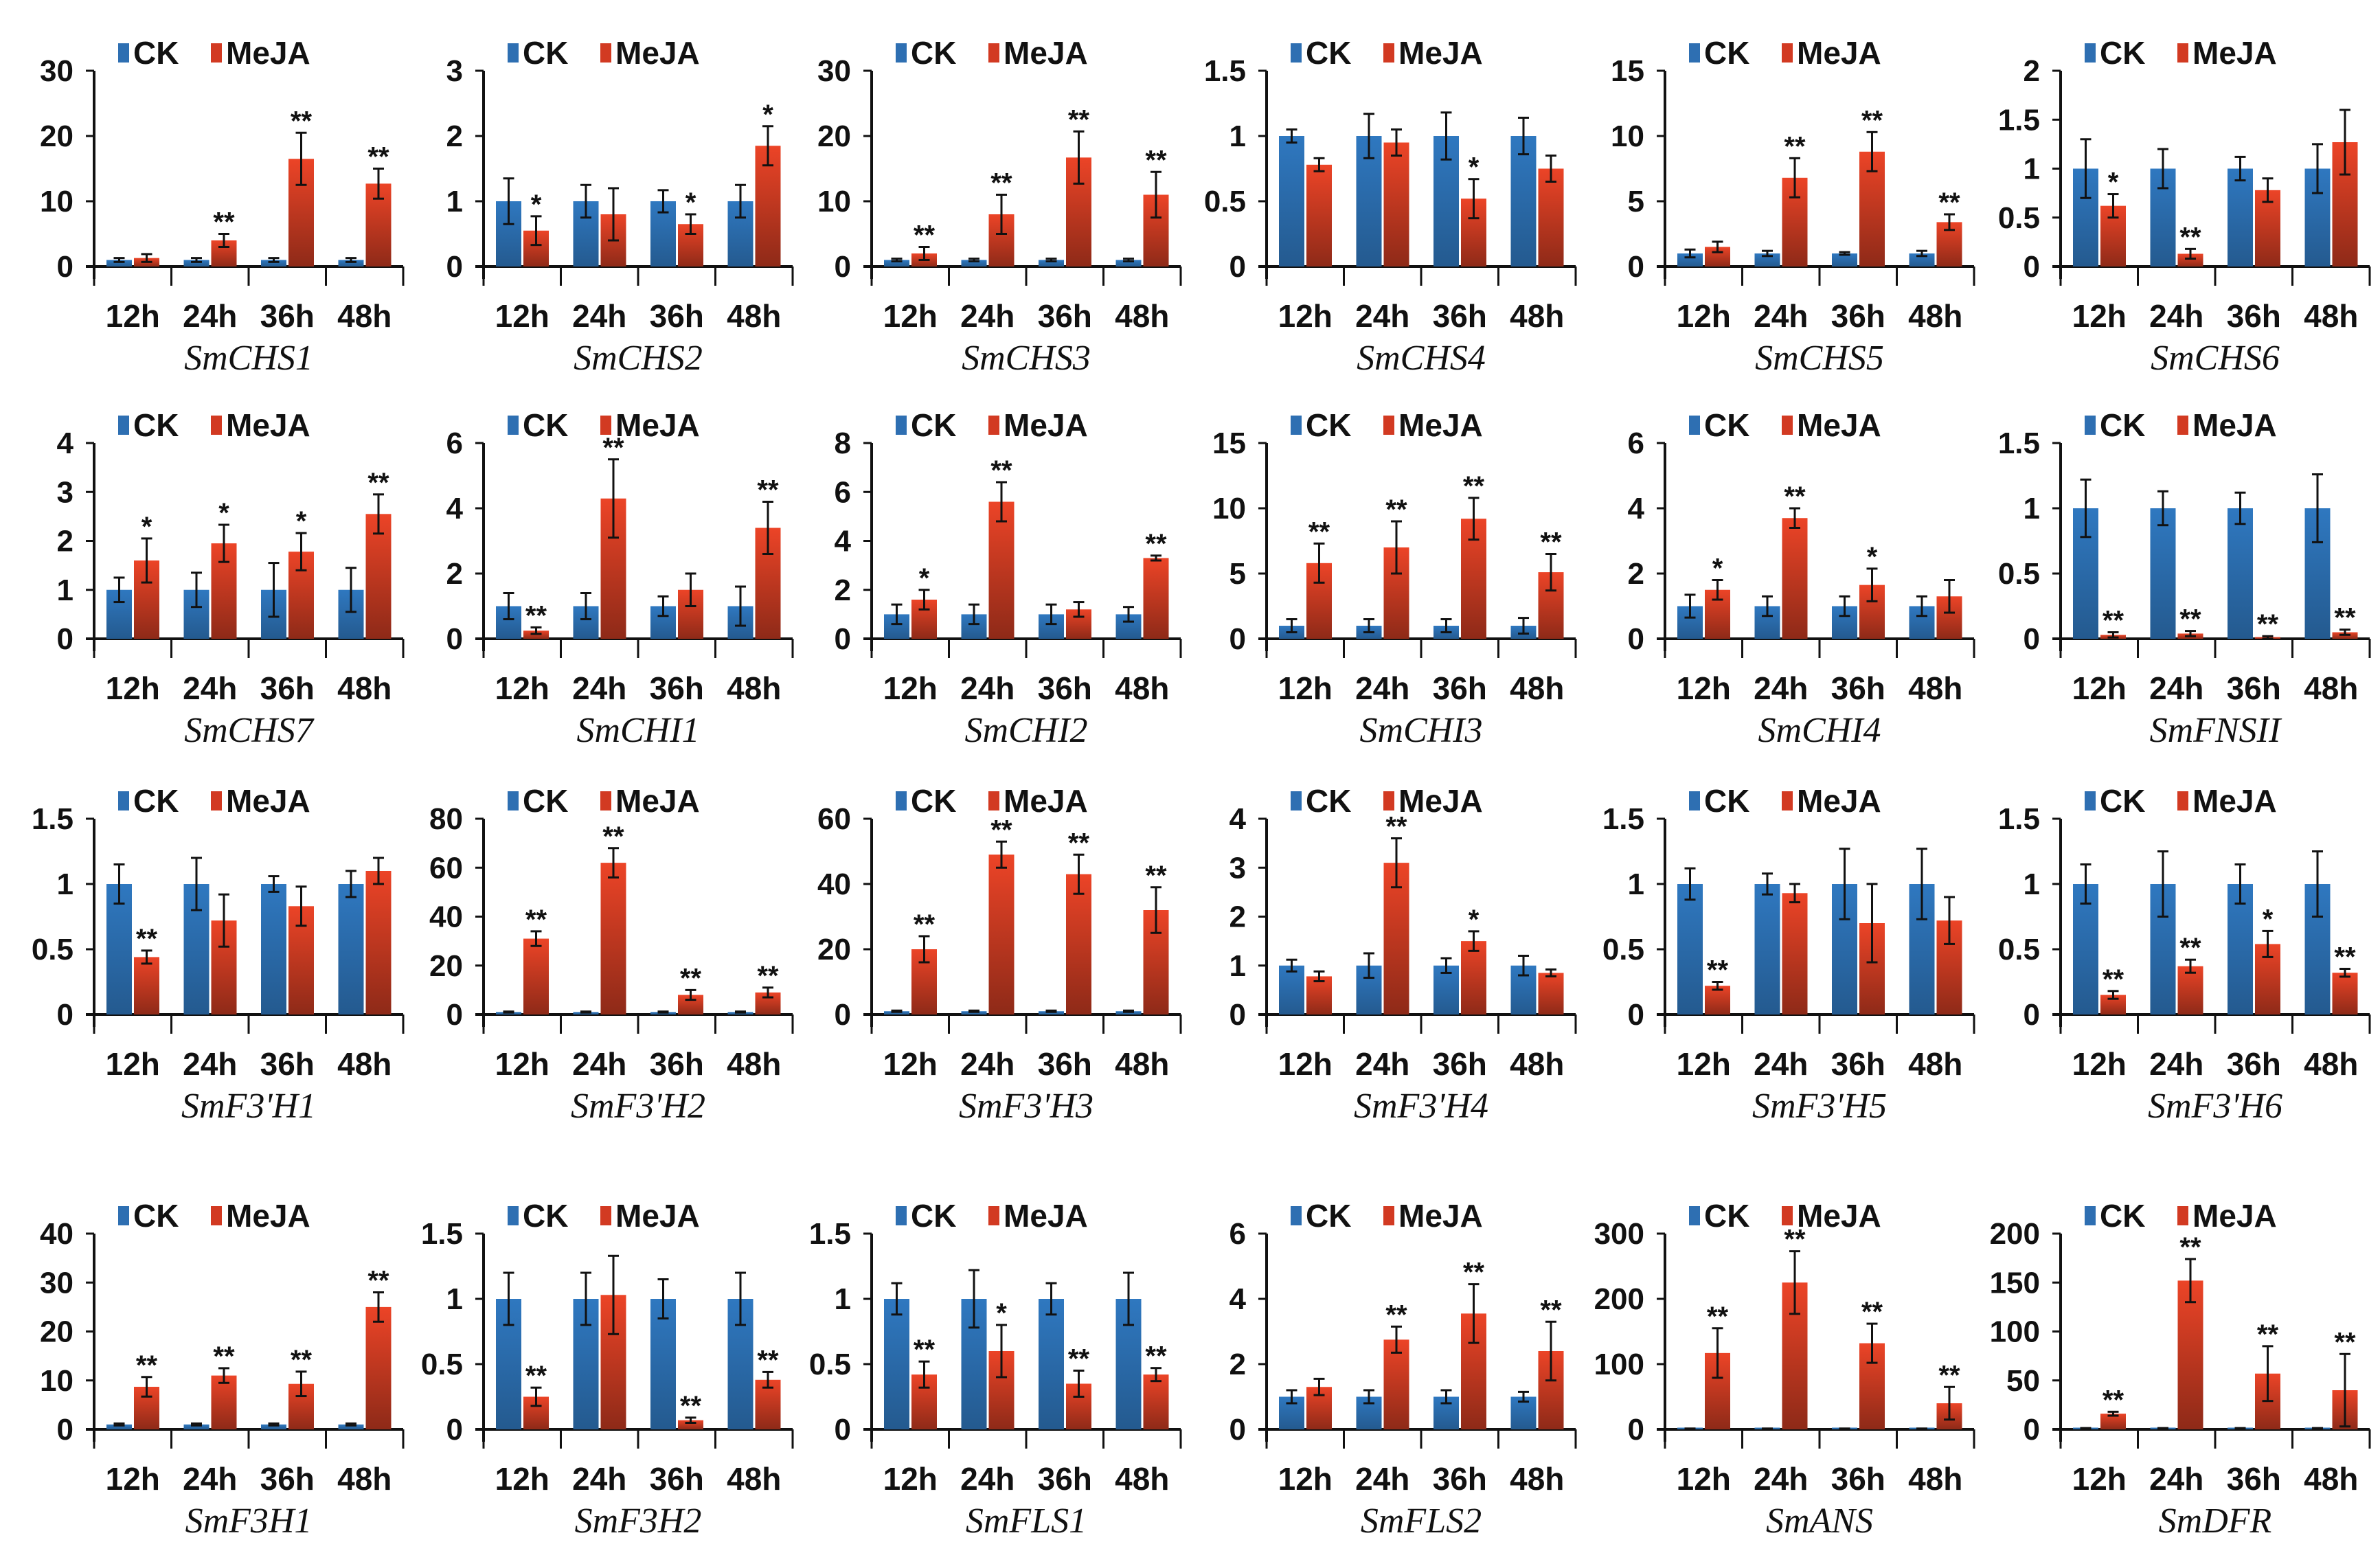 The image size is (2380, 1553). What do you see at coordinates (1421, 1521) in the screenshot?
I see `gene-title: SmFLS2` at bounding box center [1421, 1521].